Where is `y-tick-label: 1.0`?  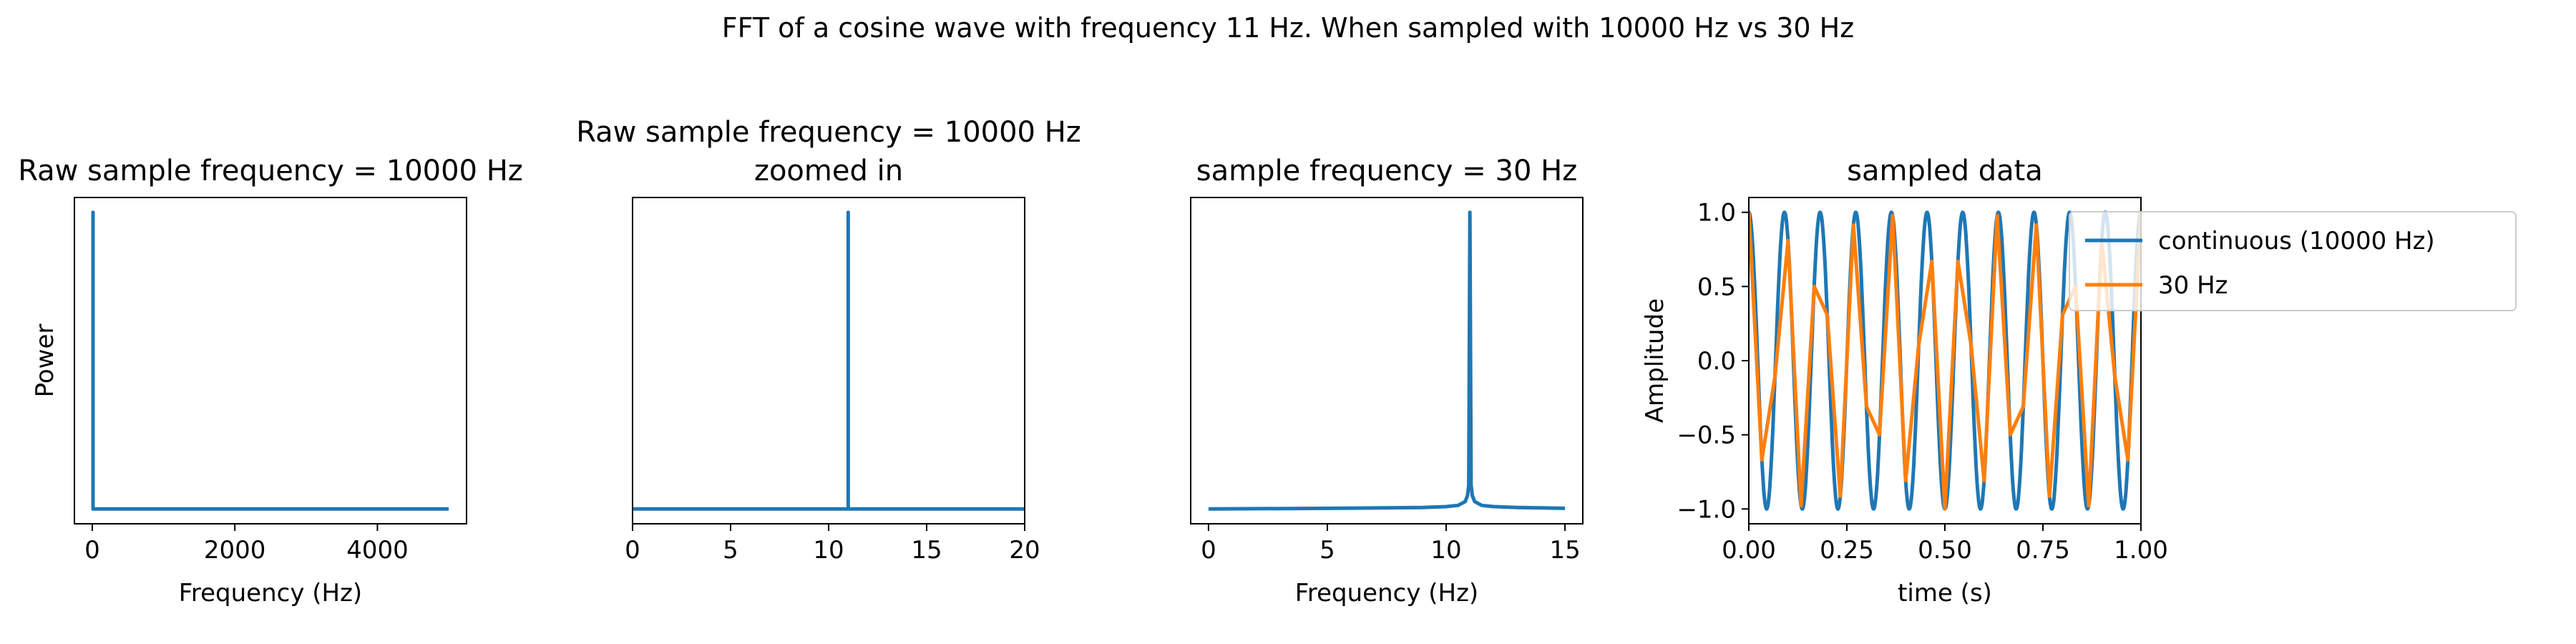 y-tick-label: 1.0 is located at coordinates (1716, 213).